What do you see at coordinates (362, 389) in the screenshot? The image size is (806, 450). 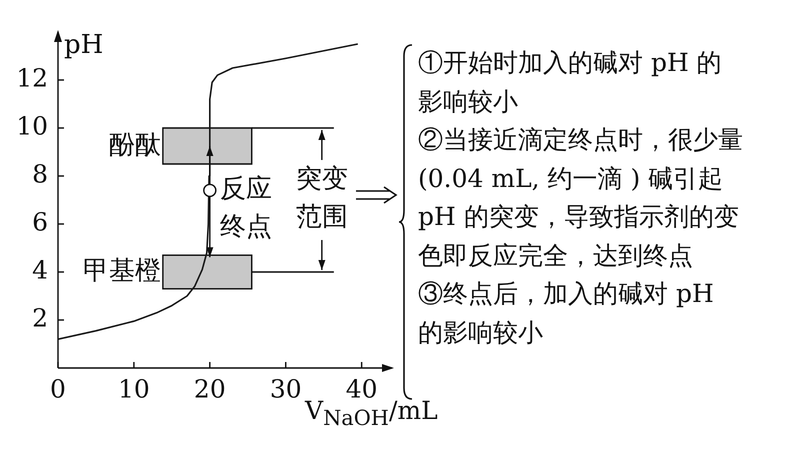 I see `x-tick-label: 40` at bounding box center [362, 389].